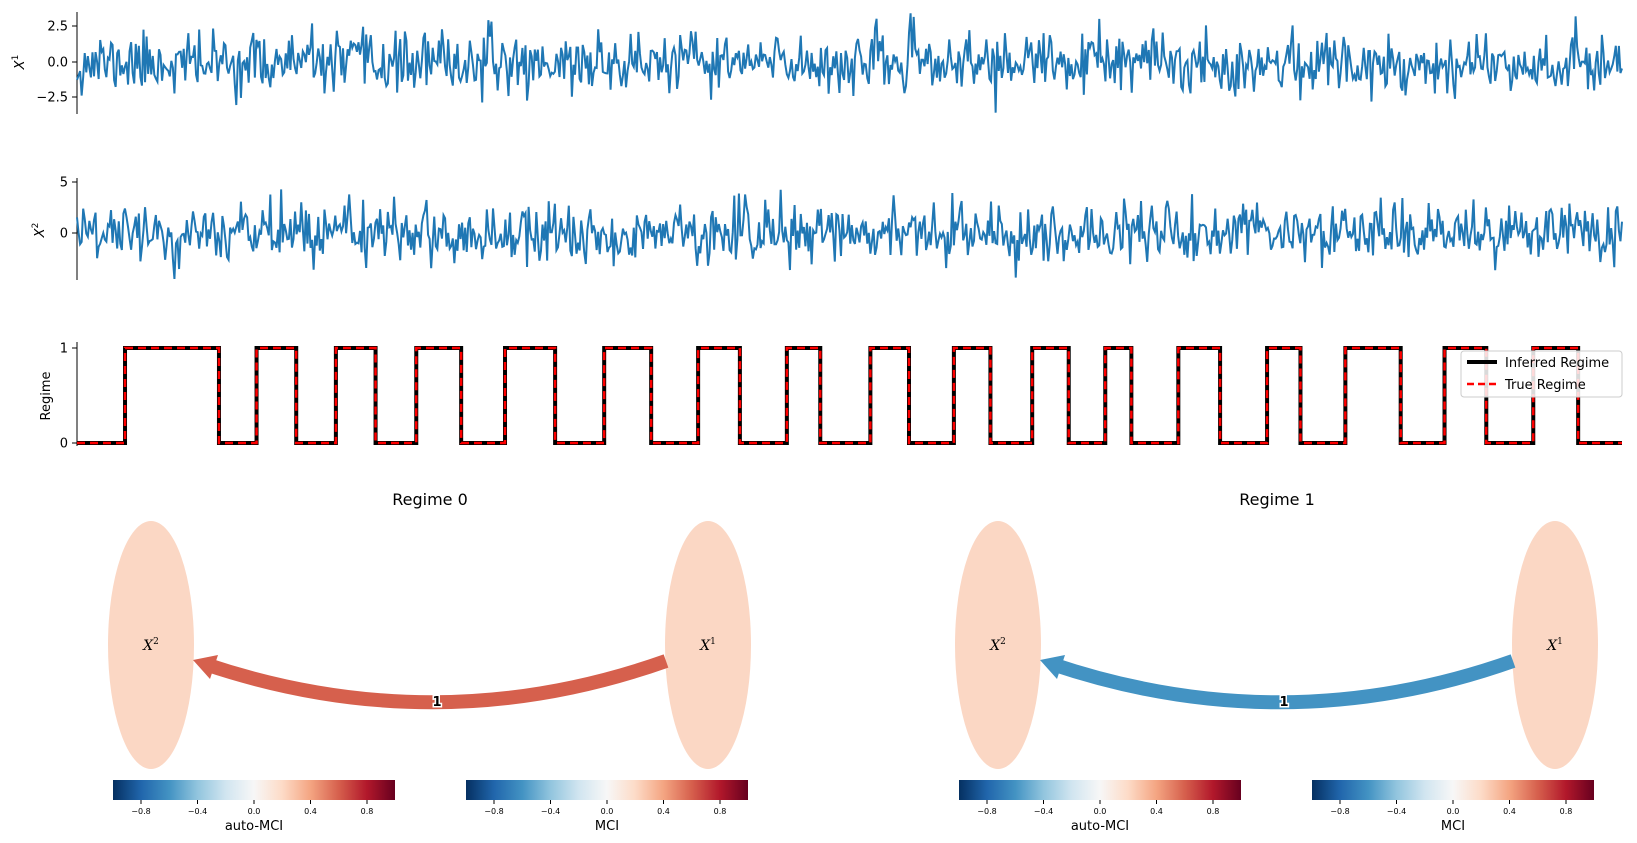 Image resolution: width=1637 pixels, height=843 pixels. Describe the element at coordinates (1100, 826) in the screenshot. I see `regime-1-auto-mci-label: auto-MCI` at that location.